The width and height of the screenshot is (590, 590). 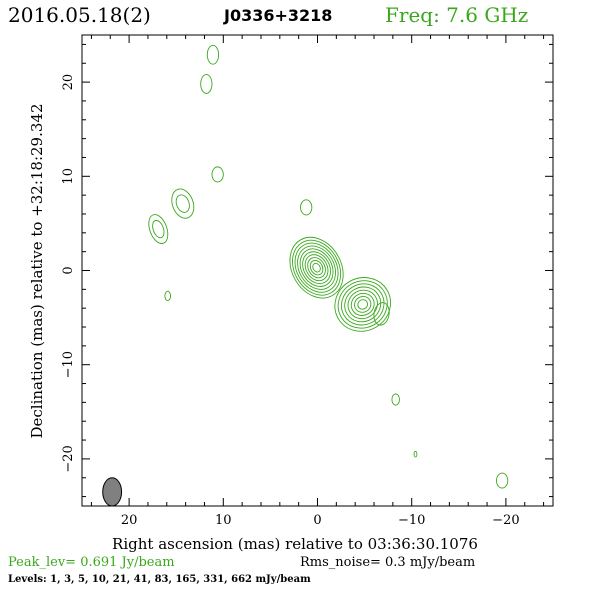 I want to click on peak-level: Peak_lev= 0.691 Jy/beam, so click(x=91, y=562).